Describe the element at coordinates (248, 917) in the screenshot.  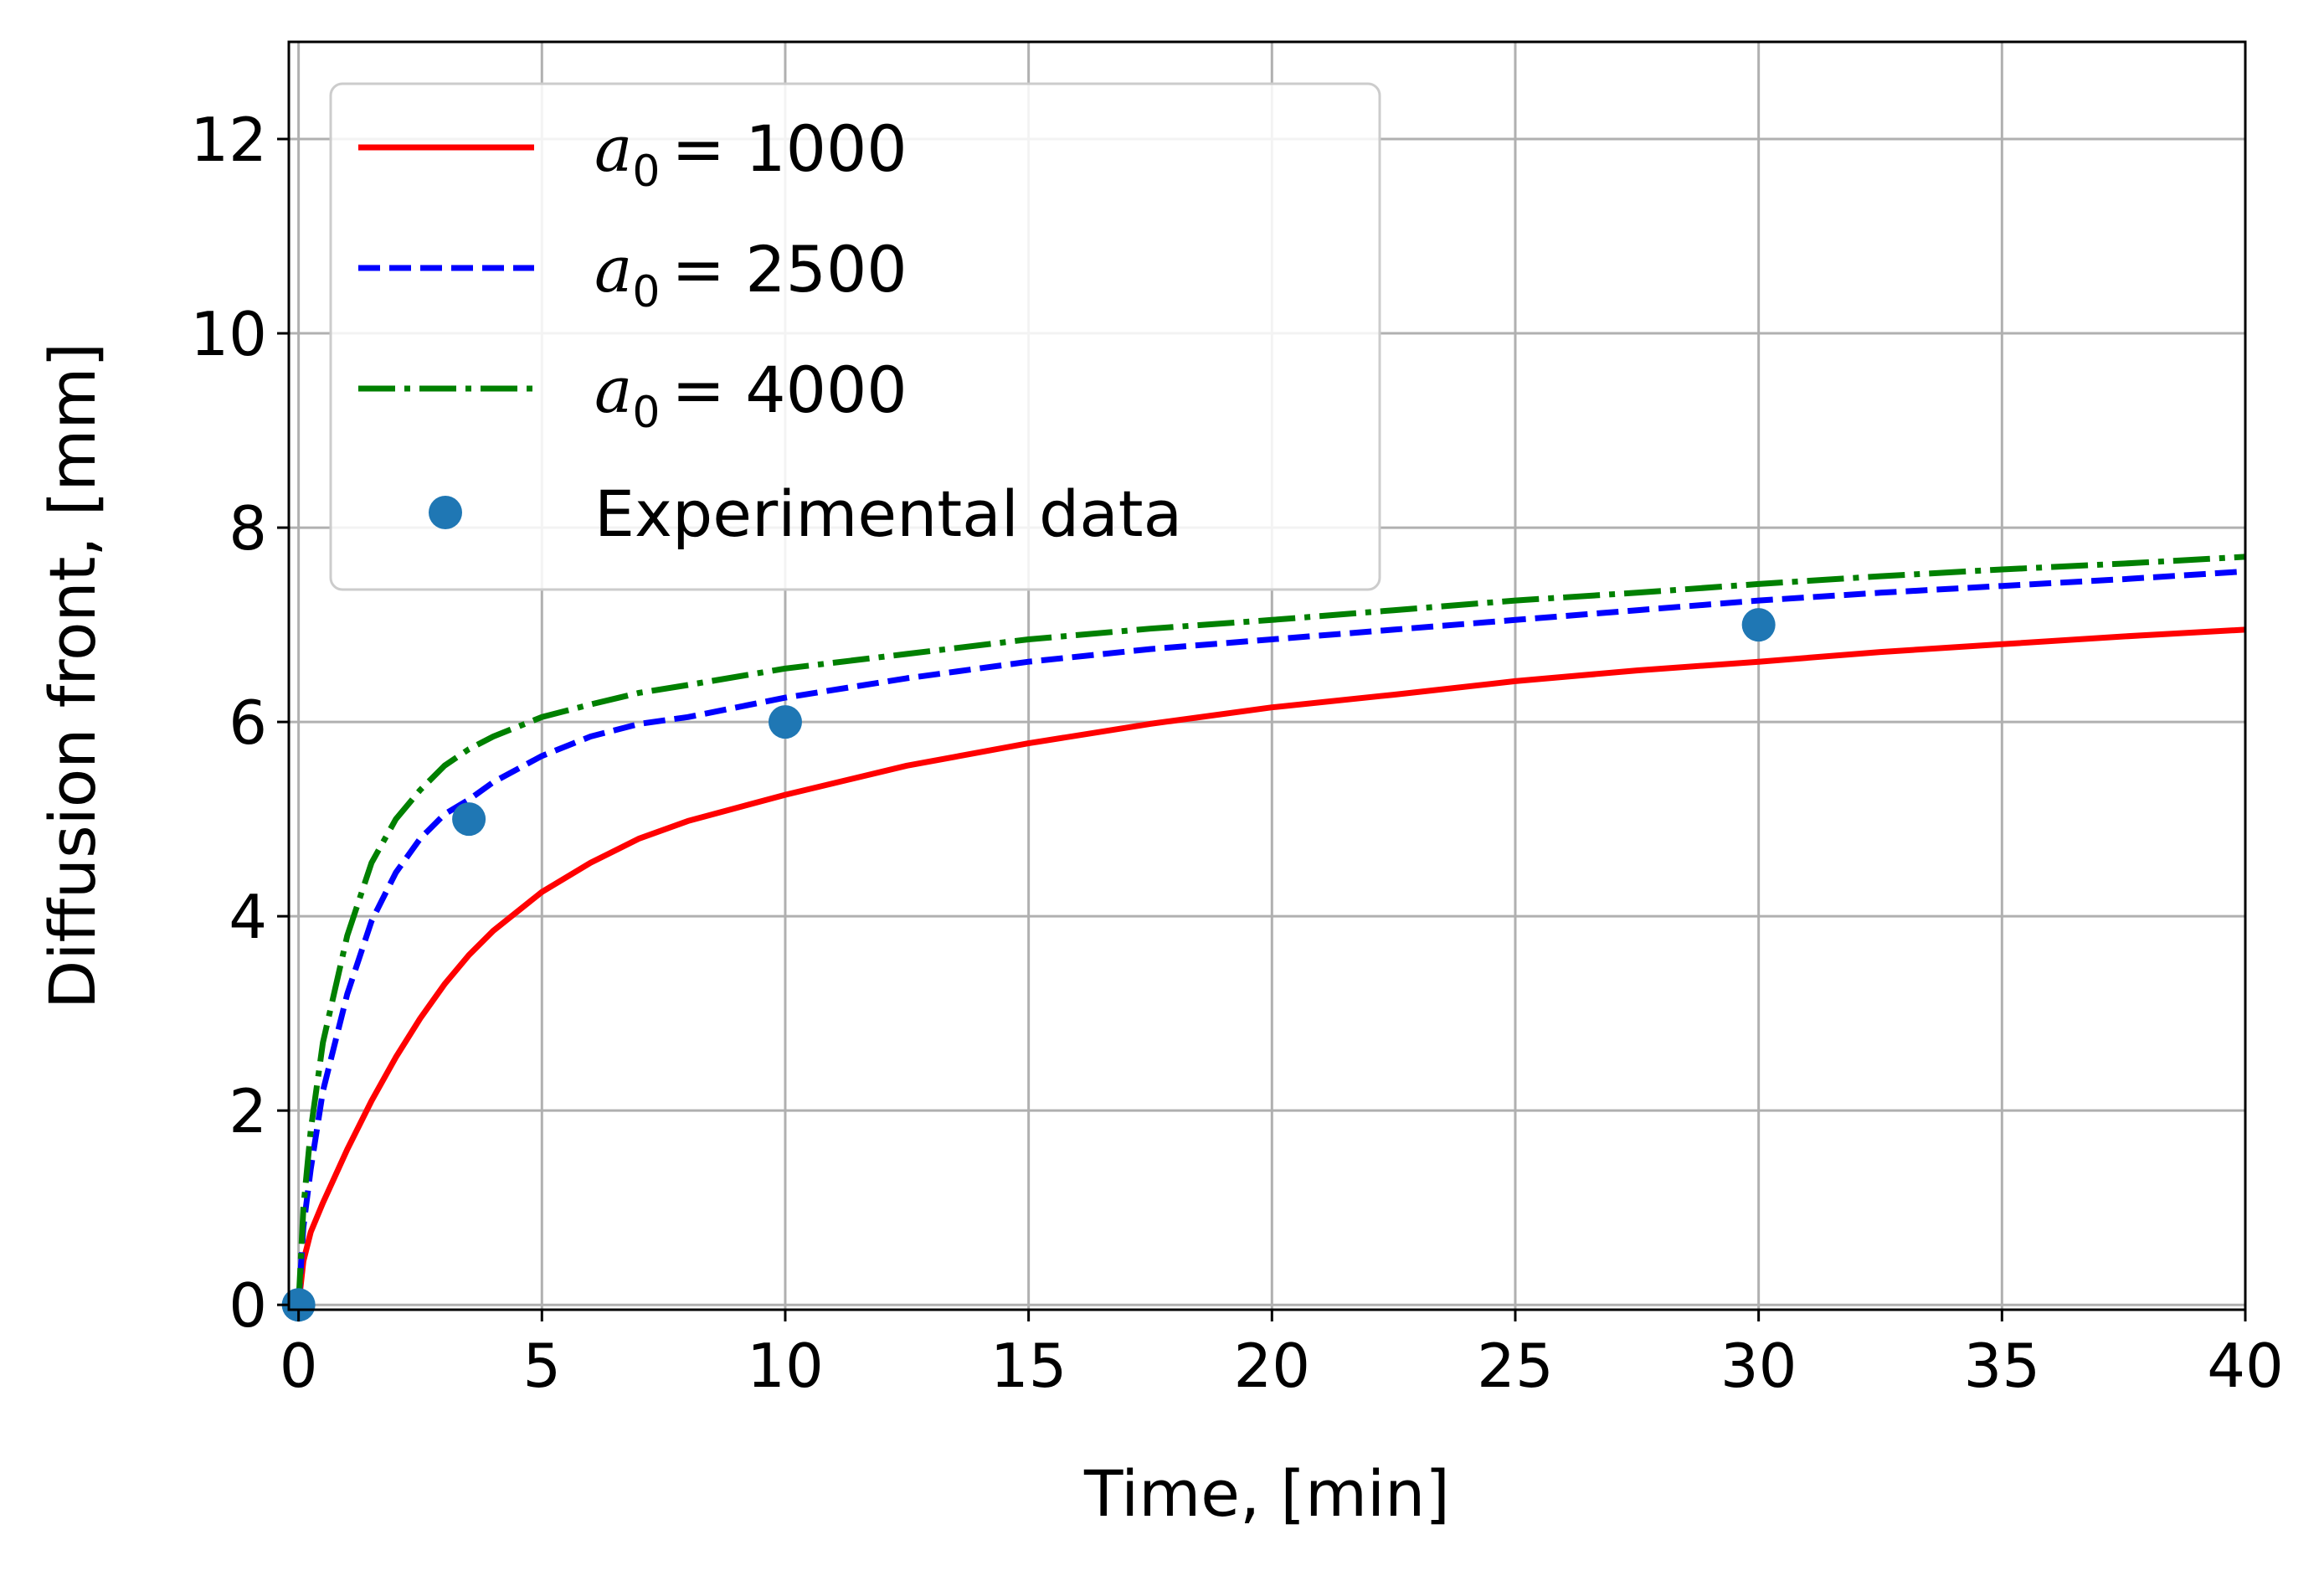
I see `y-tick-label: 4` at that location.